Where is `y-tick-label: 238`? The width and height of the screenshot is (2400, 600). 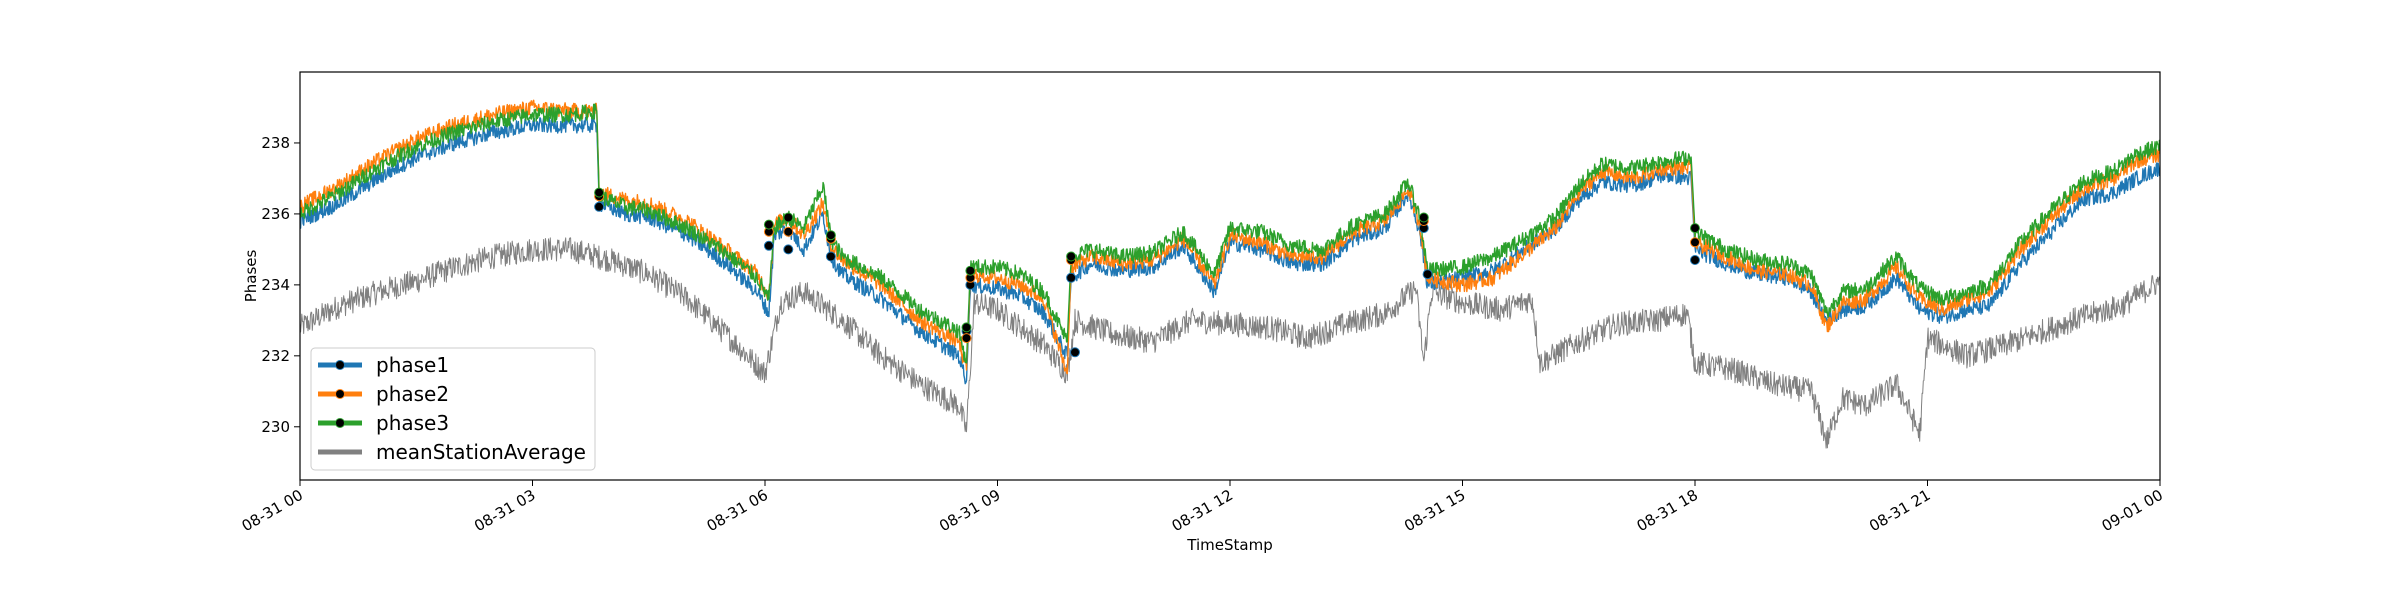
y-tick-label: 238 is located at coordinates (275, 143).